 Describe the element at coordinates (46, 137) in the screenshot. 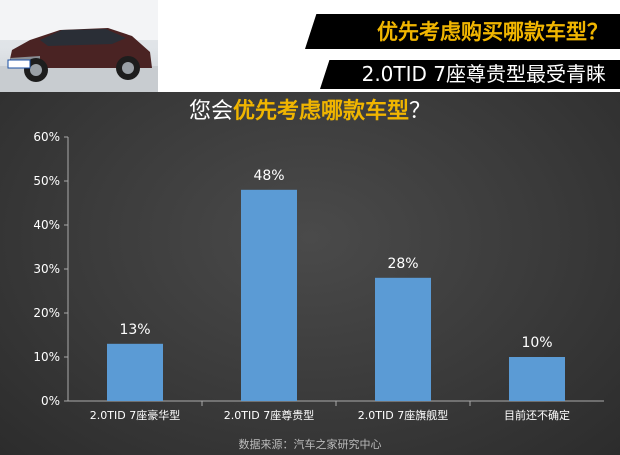

I see `y-tick-label: 60%` at that location.